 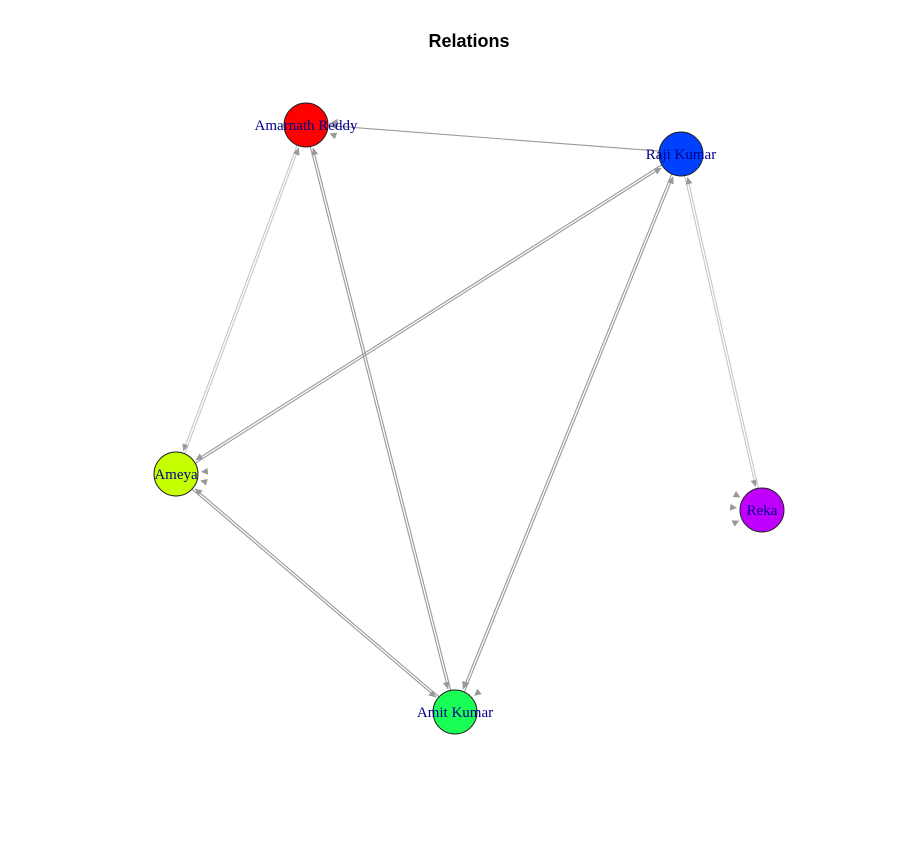 I want to click on node-amarnath: Amarnath Reddy, so click(x=306, y=125).